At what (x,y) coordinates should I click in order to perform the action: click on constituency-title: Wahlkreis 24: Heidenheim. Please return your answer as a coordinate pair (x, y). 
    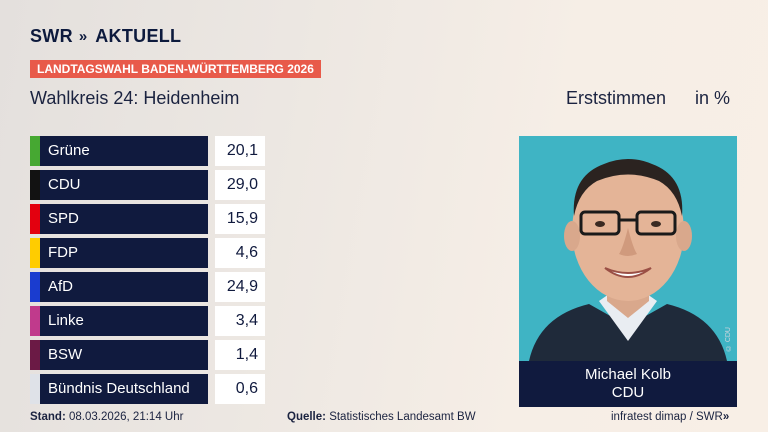
    Looking at the image, I should click on (135, 98).